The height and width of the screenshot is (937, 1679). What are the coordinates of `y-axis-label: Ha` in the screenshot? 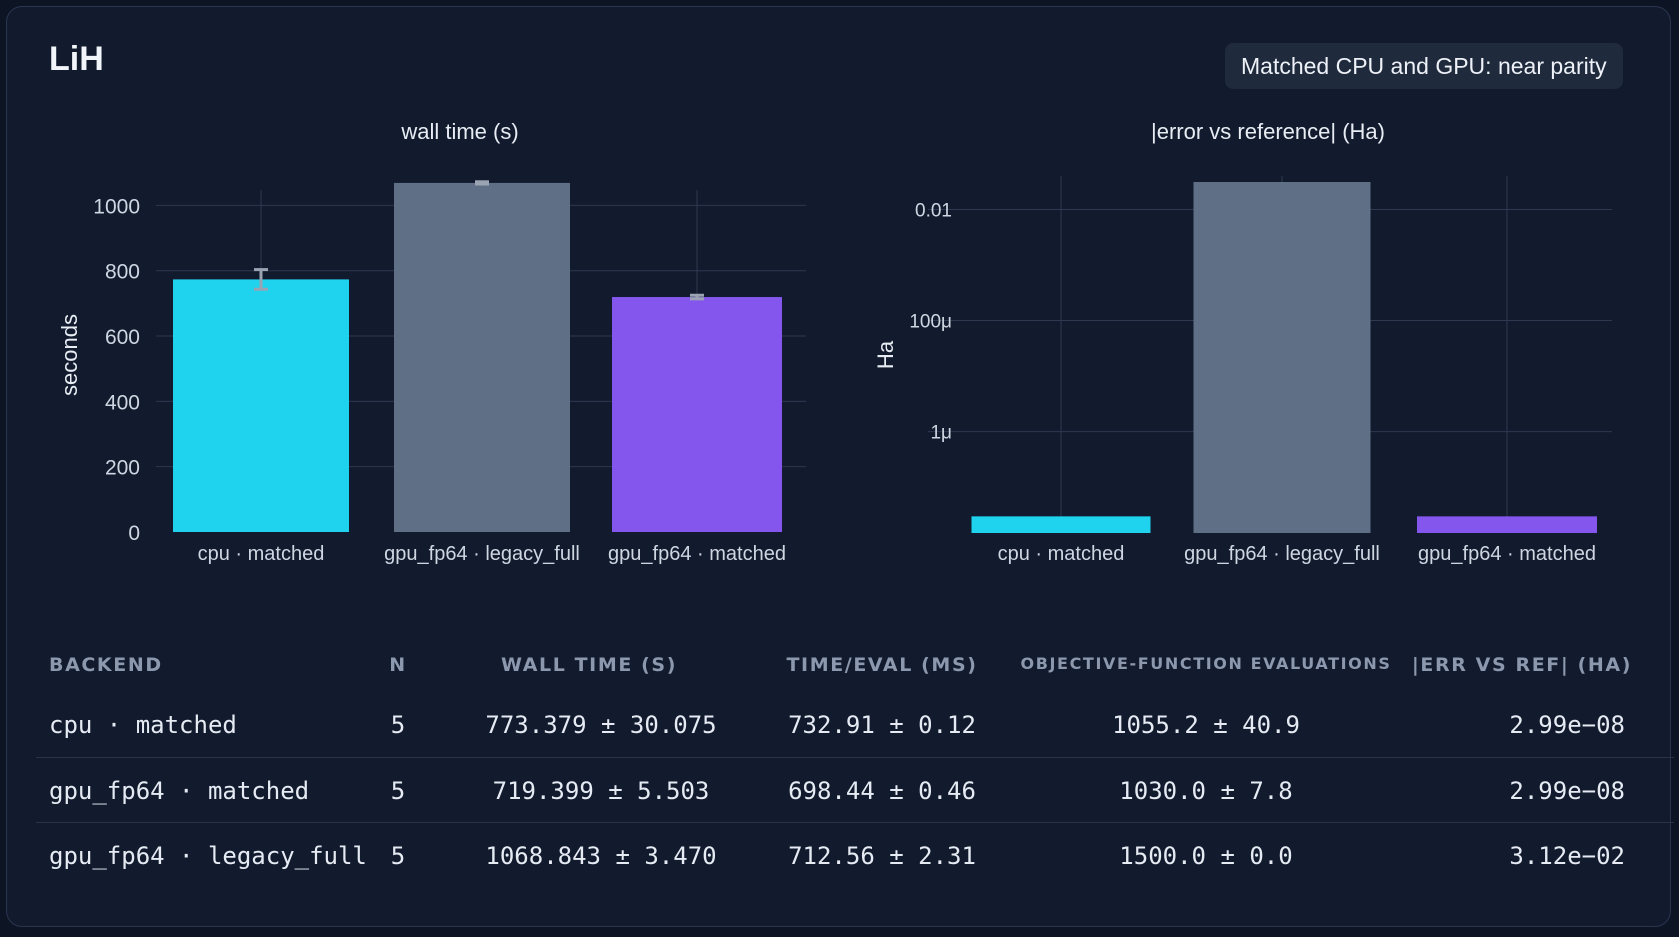 It's located at (885, 354).